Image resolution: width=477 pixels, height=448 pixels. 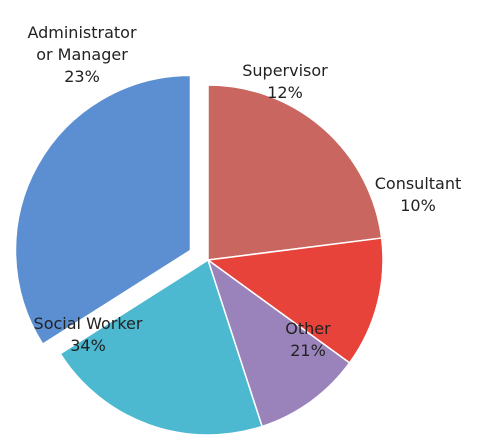 What do you see at coordinates (88, 345) in the screenshot?
I see `value-label: 34%` at bounding box center [88, 345].